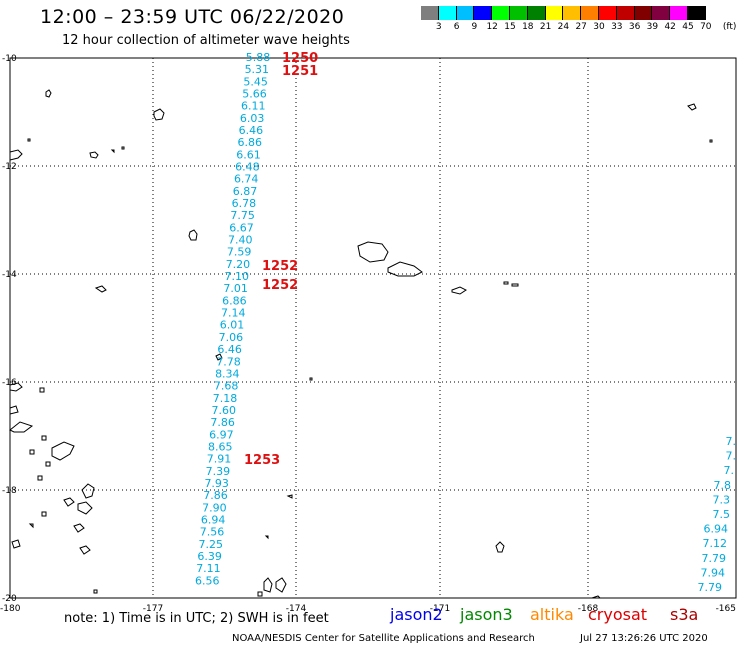  What do you see at coordinates (722, 499) in the screenshot?
I see `swh-value: 7.3` at bounding box center [722, 499].